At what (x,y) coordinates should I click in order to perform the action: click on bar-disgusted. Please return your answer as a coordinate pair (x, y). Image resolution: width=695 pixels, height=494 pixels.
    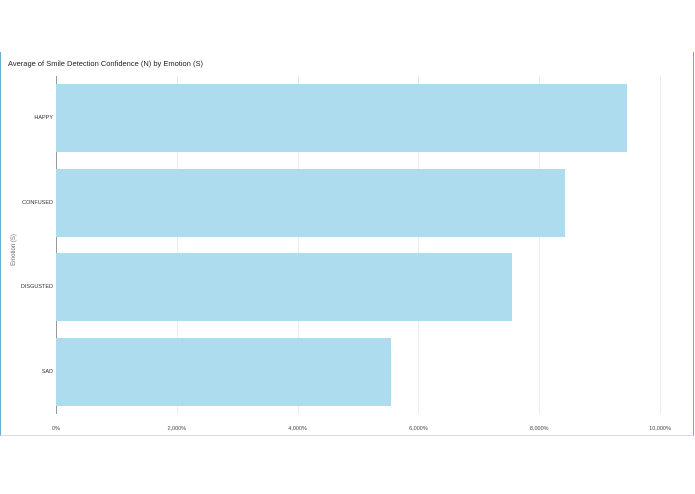
    Looking at the image, I should click on (284, 287).